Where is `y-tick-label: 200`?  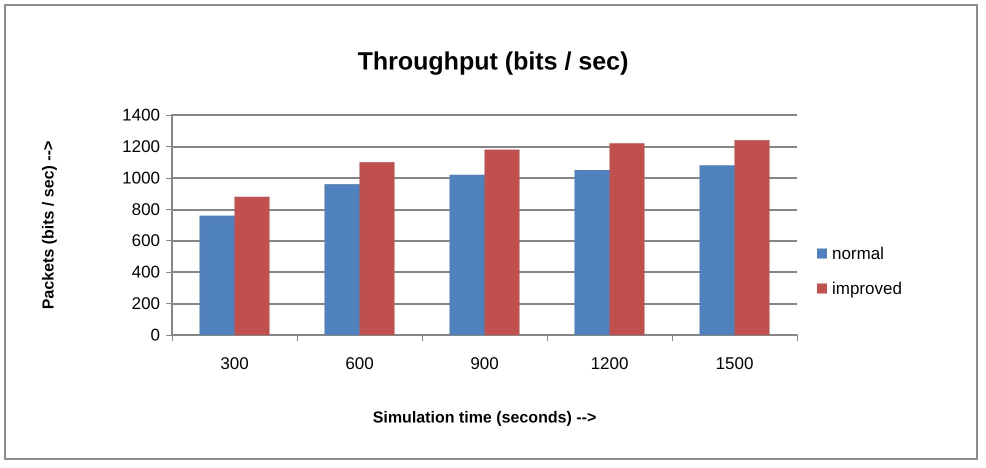 y-tick-label: 200 is located at coordinates (146, 304).